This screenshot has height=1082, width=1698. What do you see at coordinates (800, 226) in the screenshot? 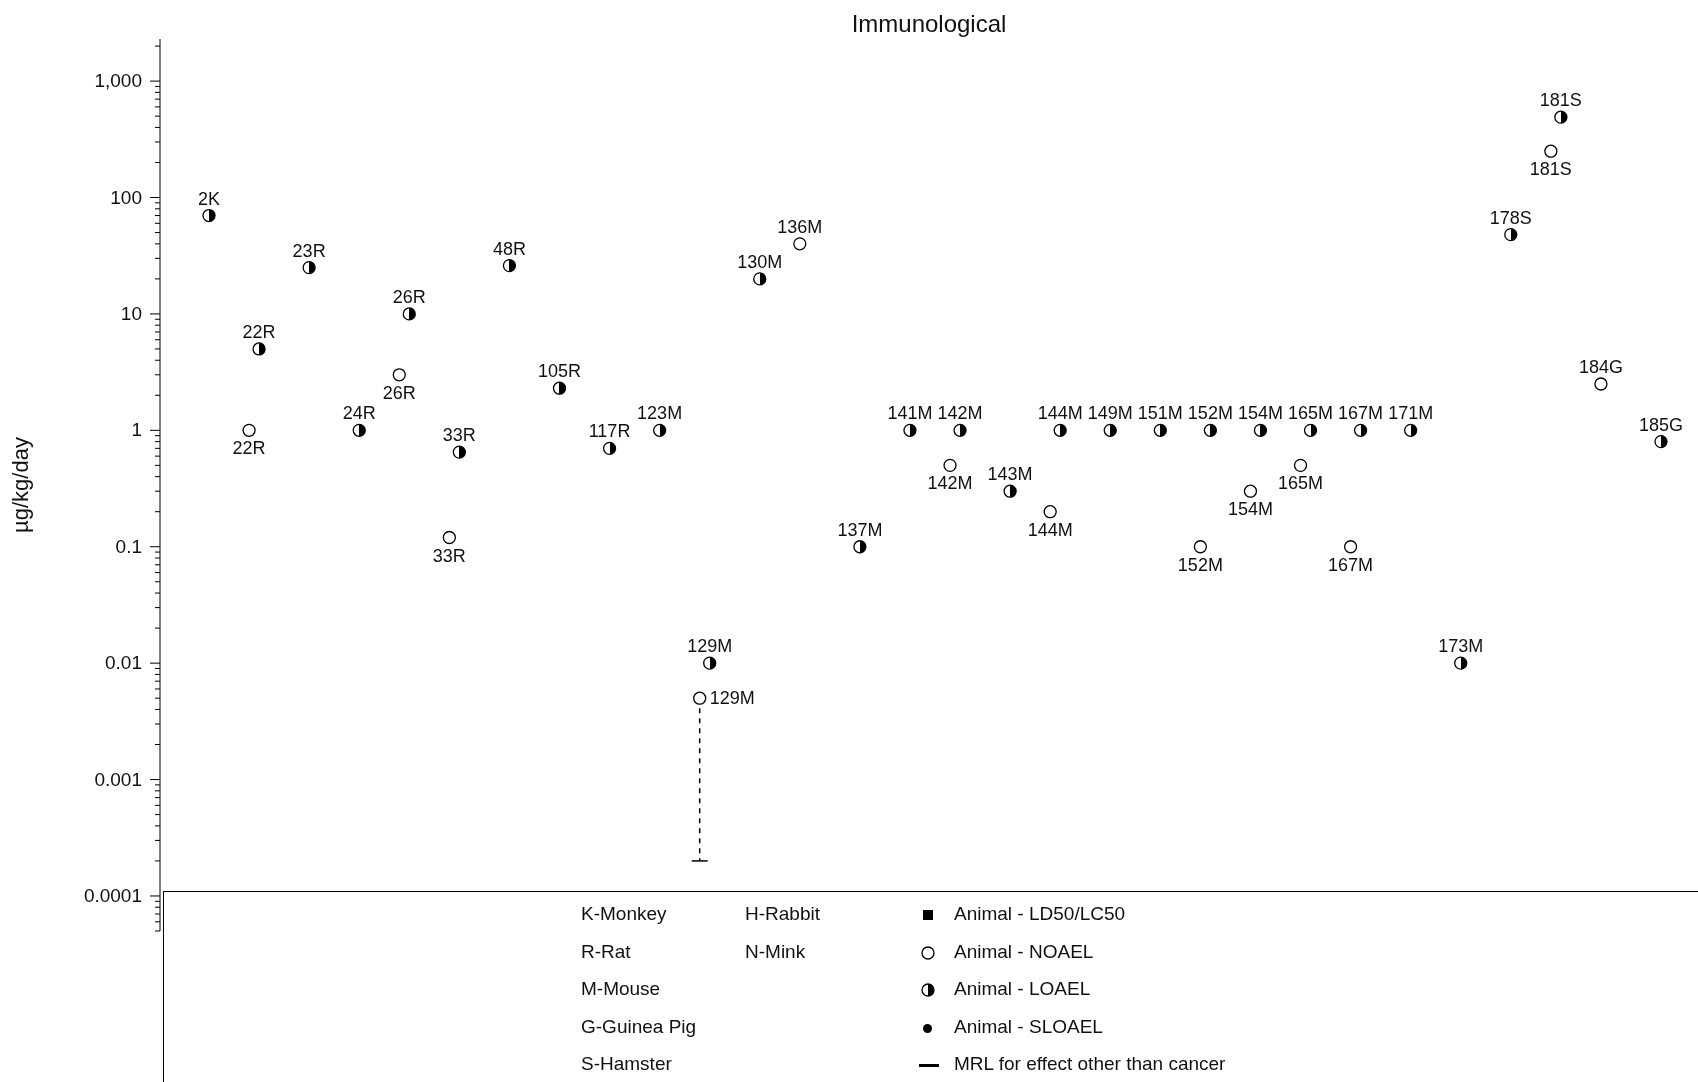
I see `x-tick-label: 136M` at bounding box center [800, 226].